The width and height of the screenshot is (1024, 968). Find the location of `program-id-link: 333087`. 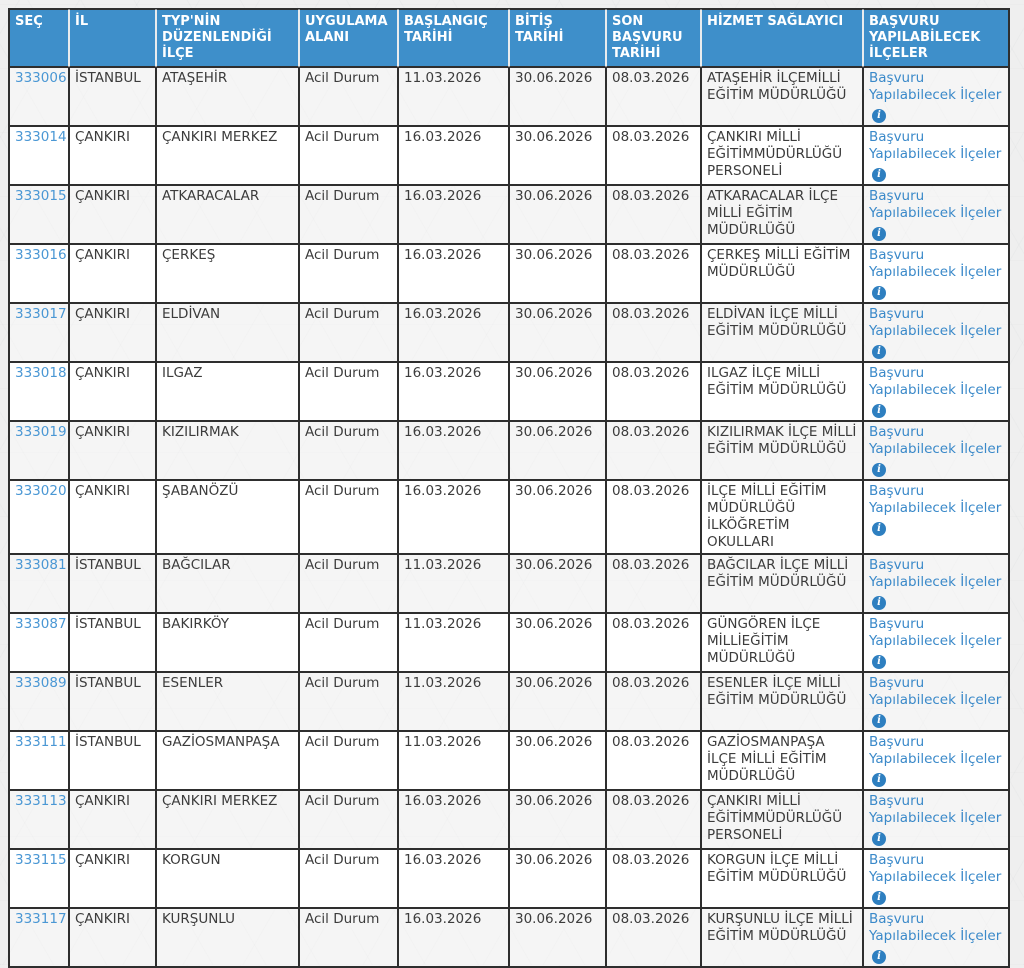

program-id-link: 333087 is located at coordinates (41, 624).